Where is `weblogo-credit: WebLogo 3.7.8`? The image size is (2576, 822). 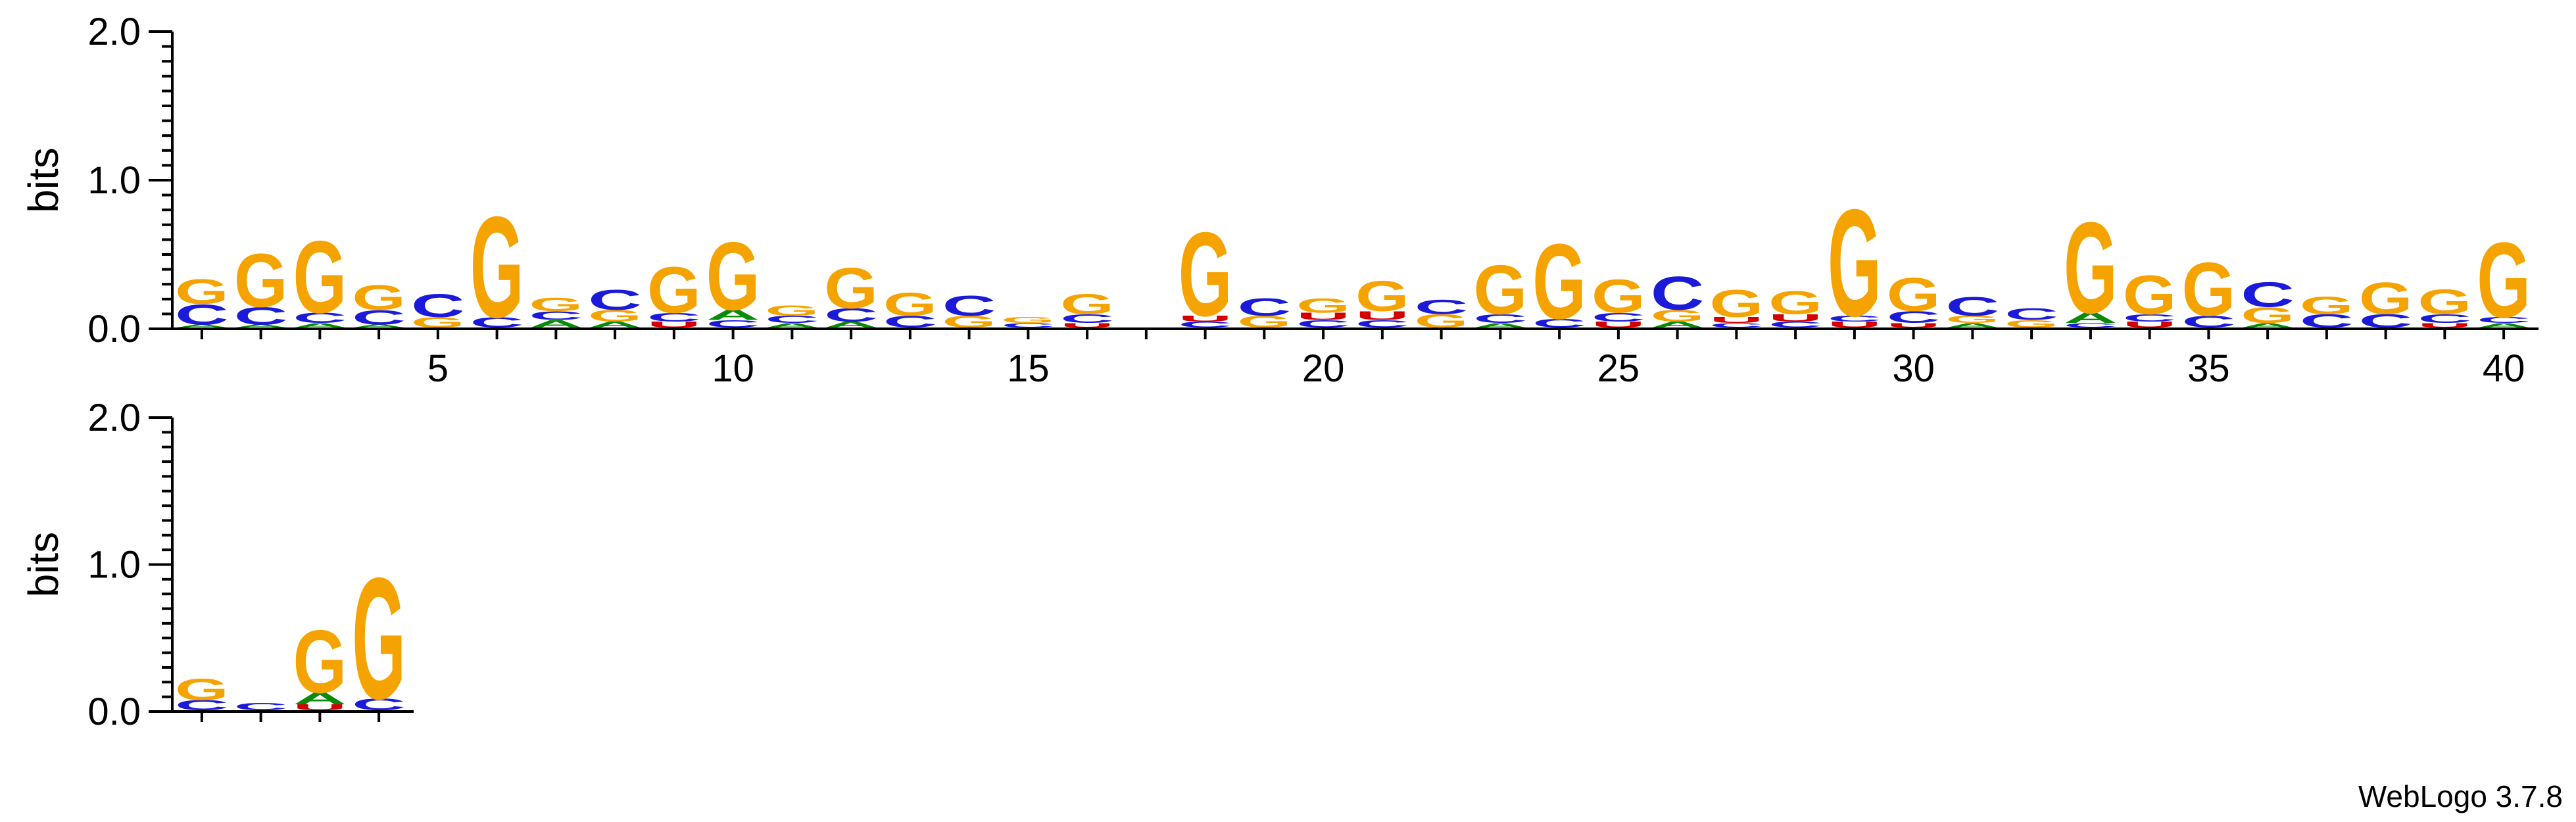
weblogo-credit: WebLogo 3.7.8 is located at coordinates (2461, 796).